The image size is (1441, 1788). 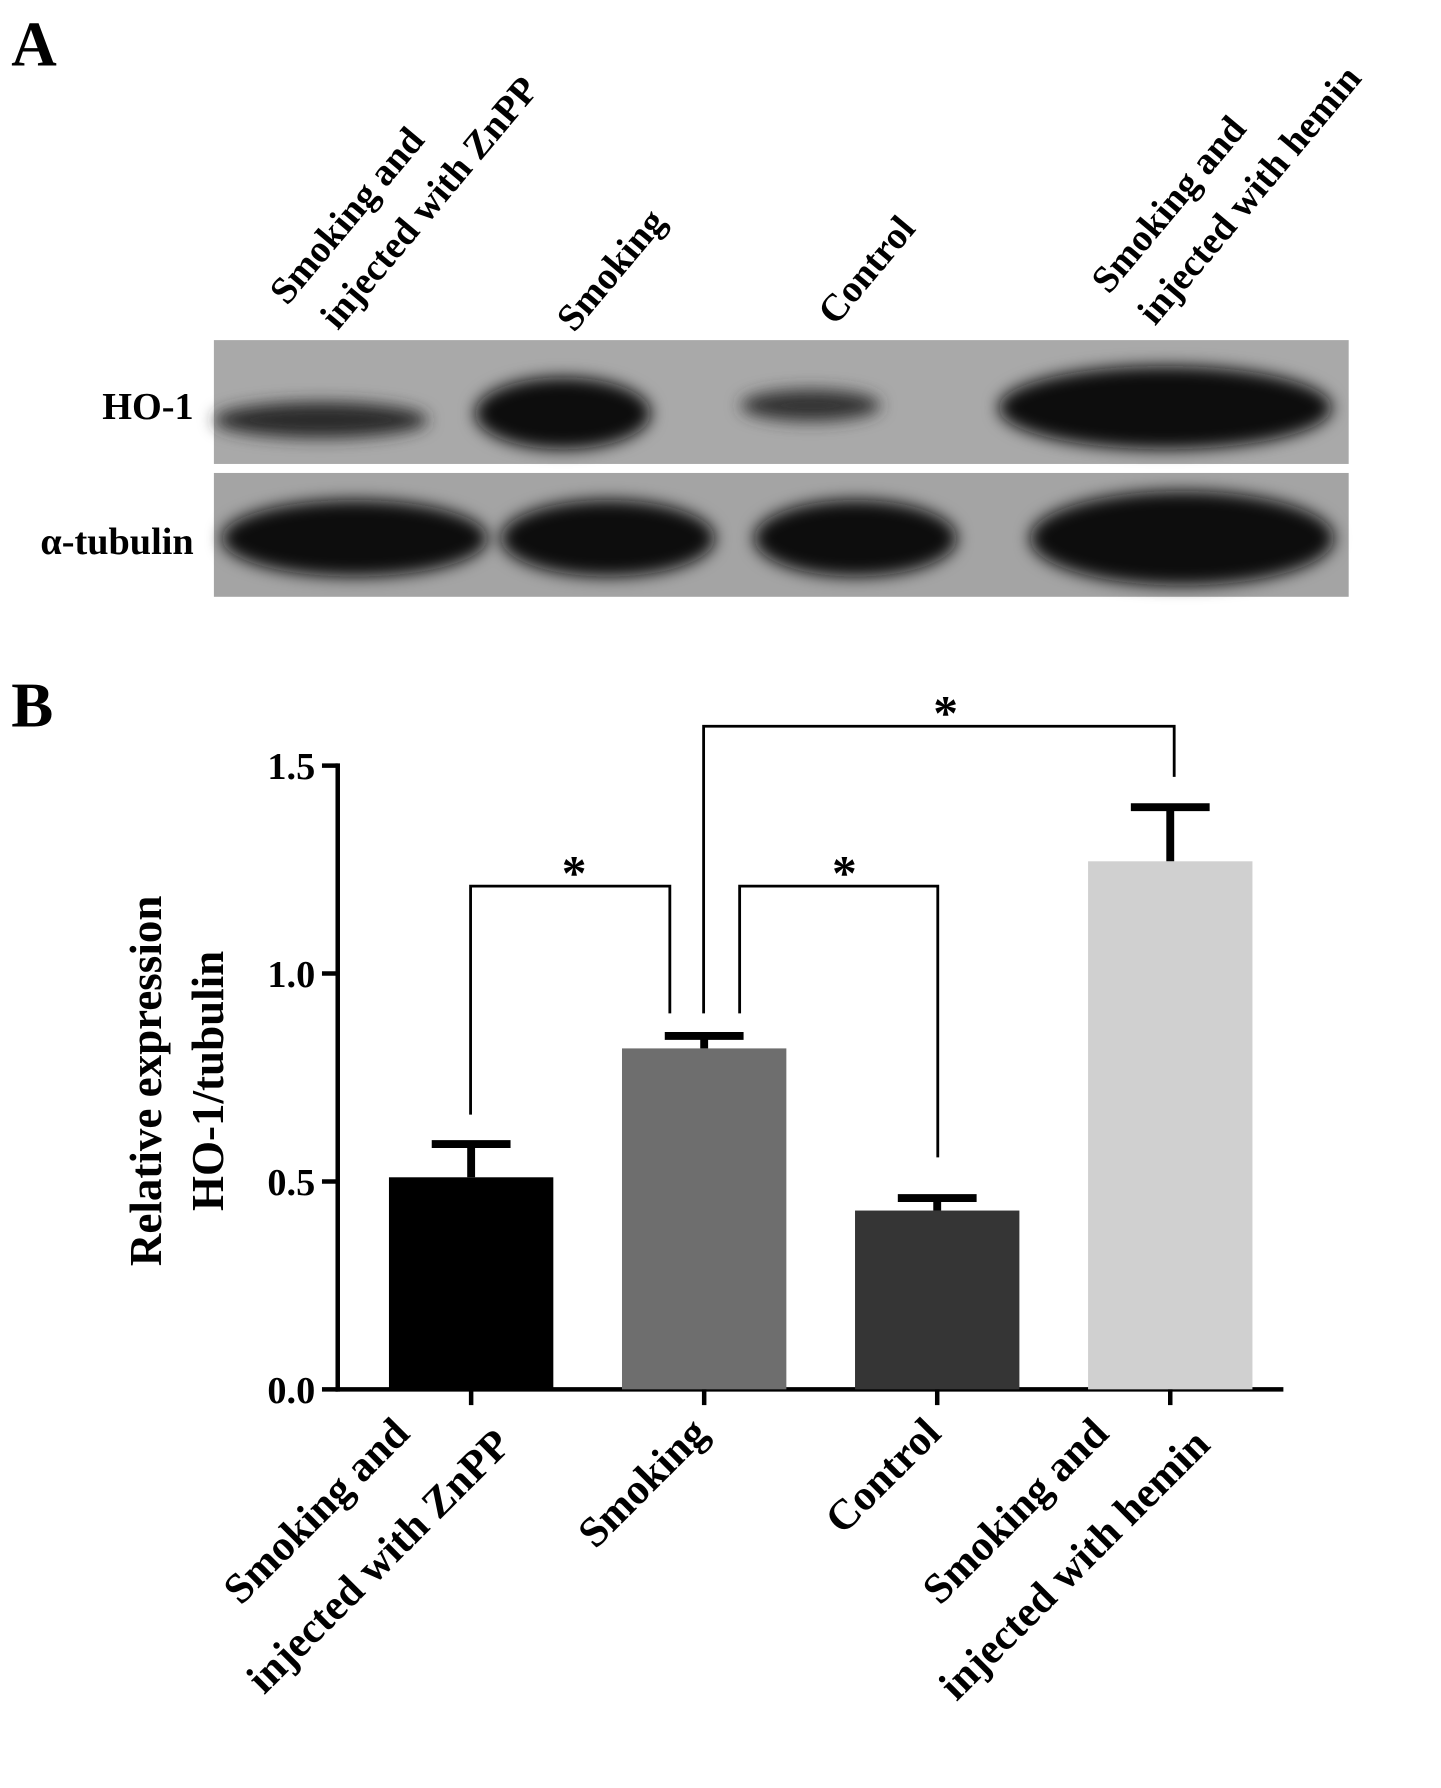 I want to click on y-tick-label: 1.0, so click(x=291, y=975).